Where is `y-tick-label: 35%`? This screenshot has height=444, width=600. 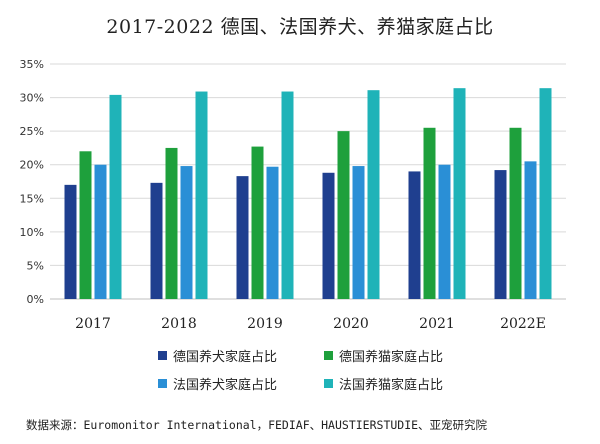 y-tick-label: 35% is located at coordinates (32, 64).